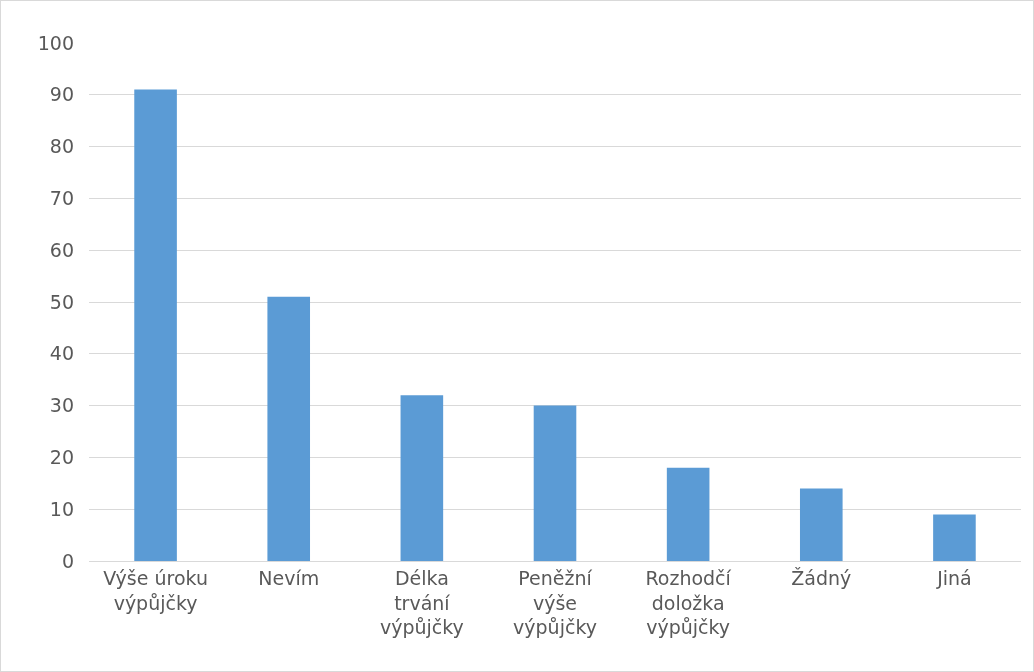 Image resolution: width=1034 pixels, height=672 pixels. Describe the element at coordinates (954, 577) in the screenshot. I see `x-tick-label: Jiná` at that location.